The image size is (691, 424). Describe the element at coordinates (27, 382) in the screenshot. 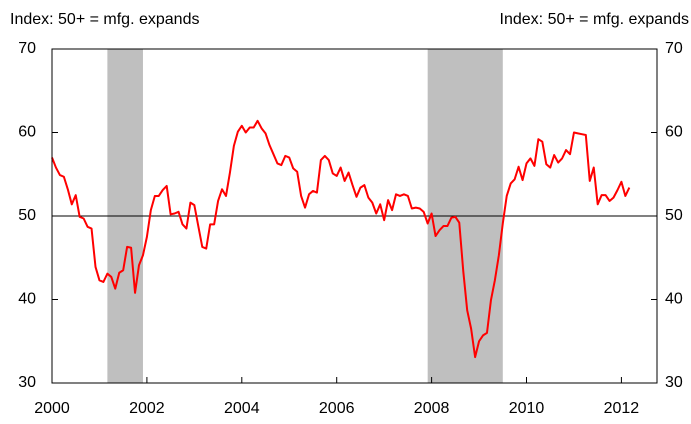

I see `y-tick-label: 30` at that location.